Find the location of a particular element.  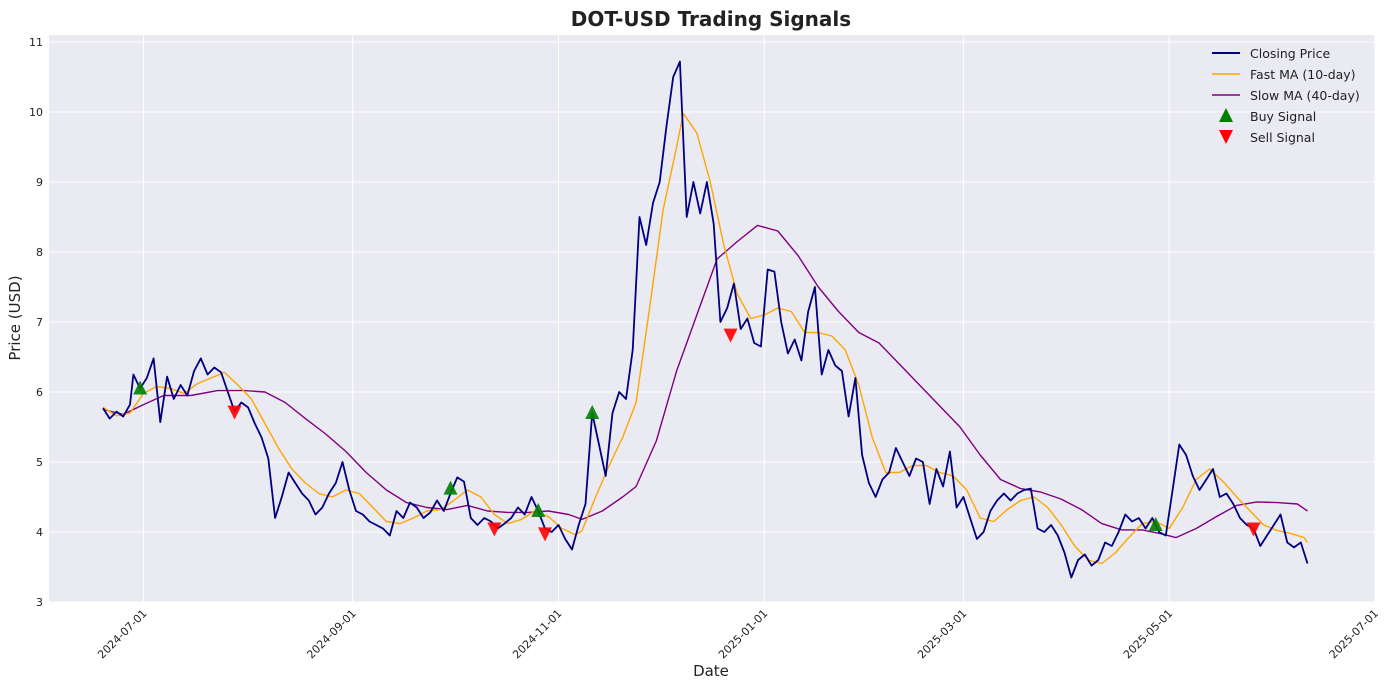

y-tick-label: 10 is located at coordinates (36, 112).